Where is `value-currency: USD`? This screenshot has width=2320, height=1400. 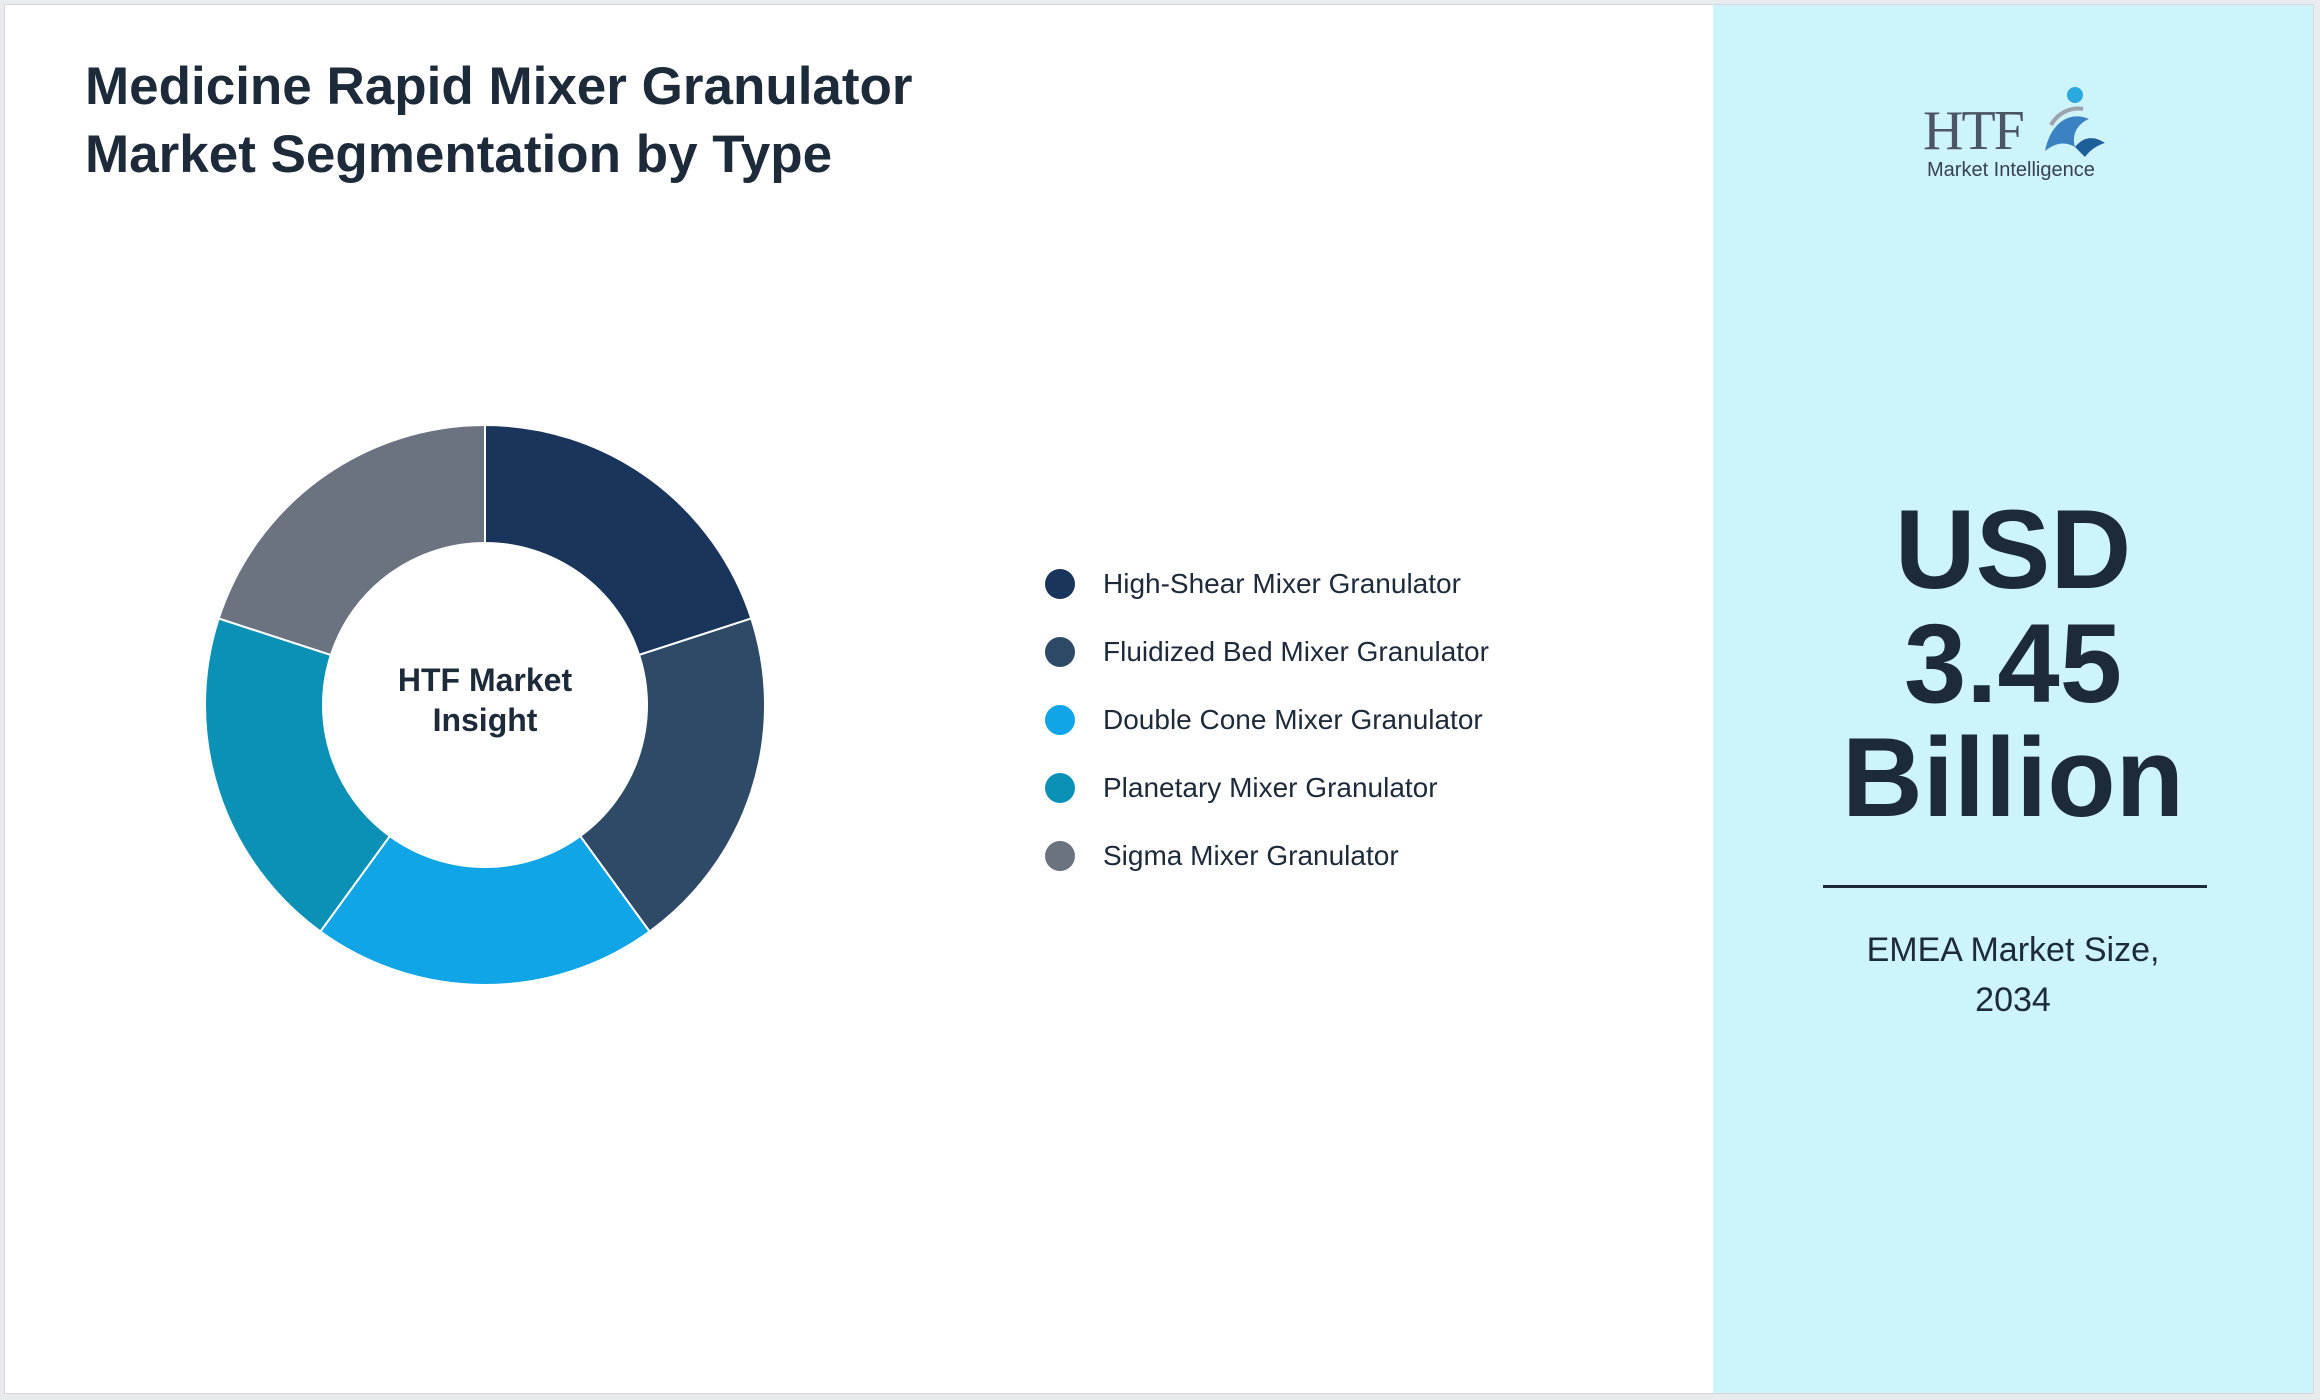 value-currency: USD is located at coordinates (2013, 549).